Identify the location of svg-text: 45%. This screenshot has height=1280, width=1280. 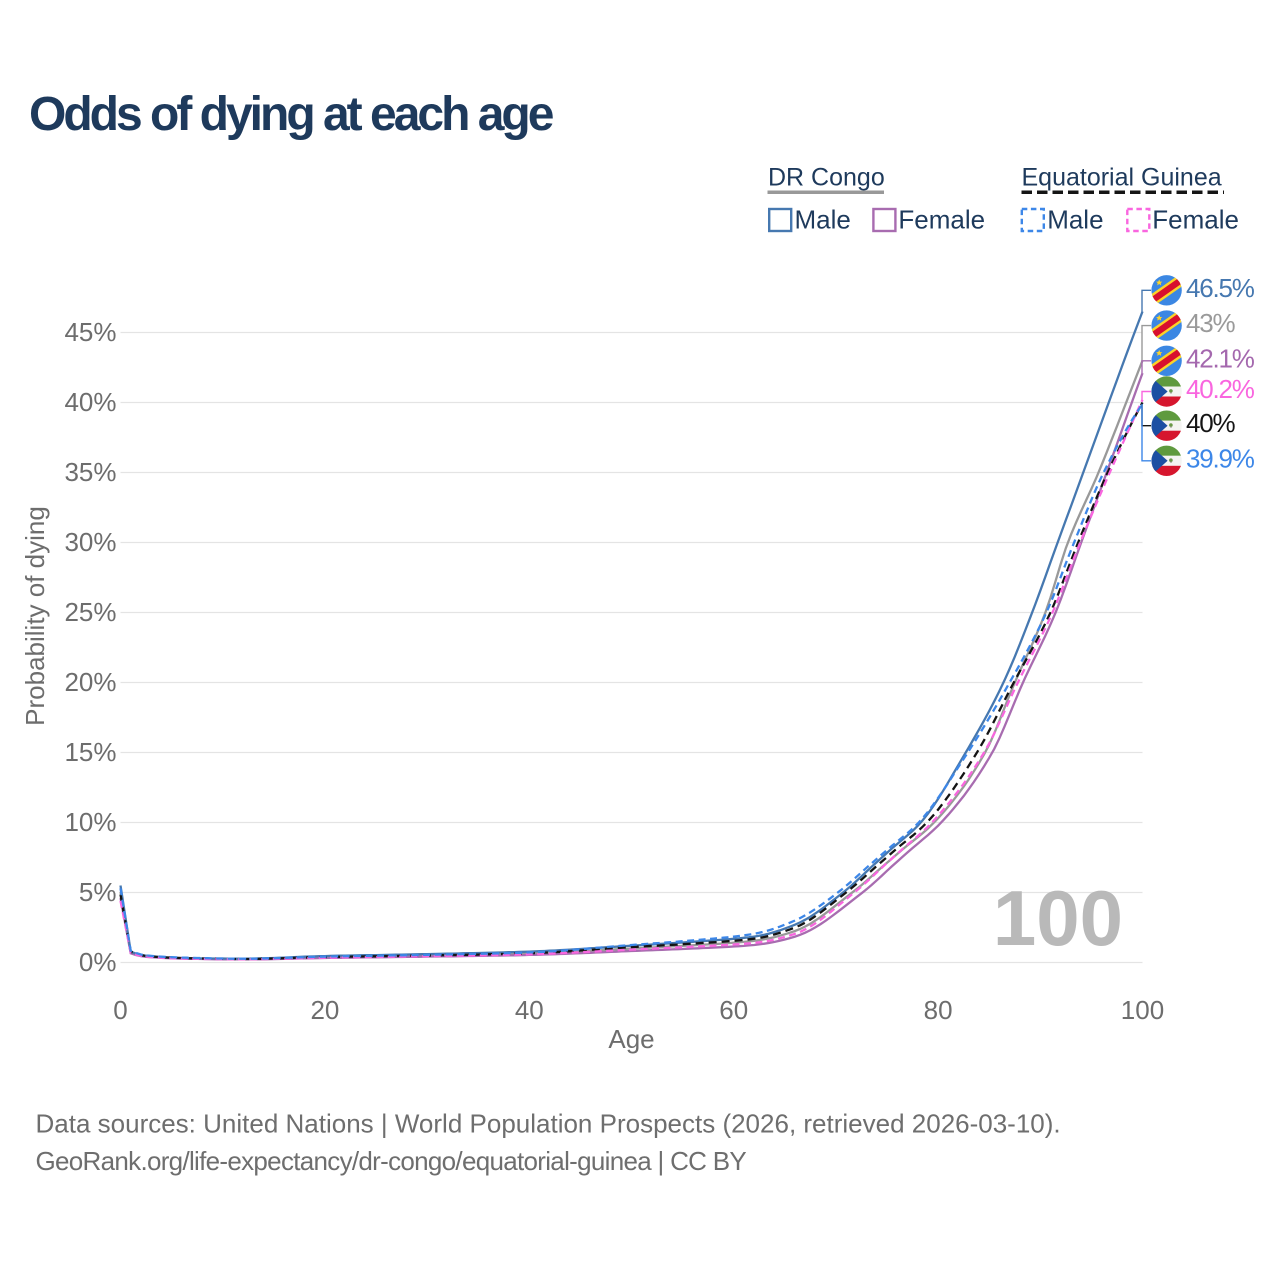
(90, 332).